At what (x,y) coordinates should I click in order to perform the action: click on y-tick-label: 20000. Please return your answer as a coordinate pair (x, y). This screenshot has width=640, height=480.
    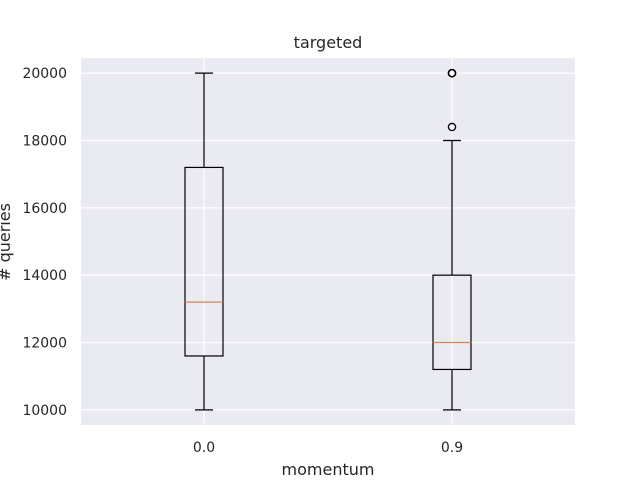
    Looking at the image, I should click on (44, 74).